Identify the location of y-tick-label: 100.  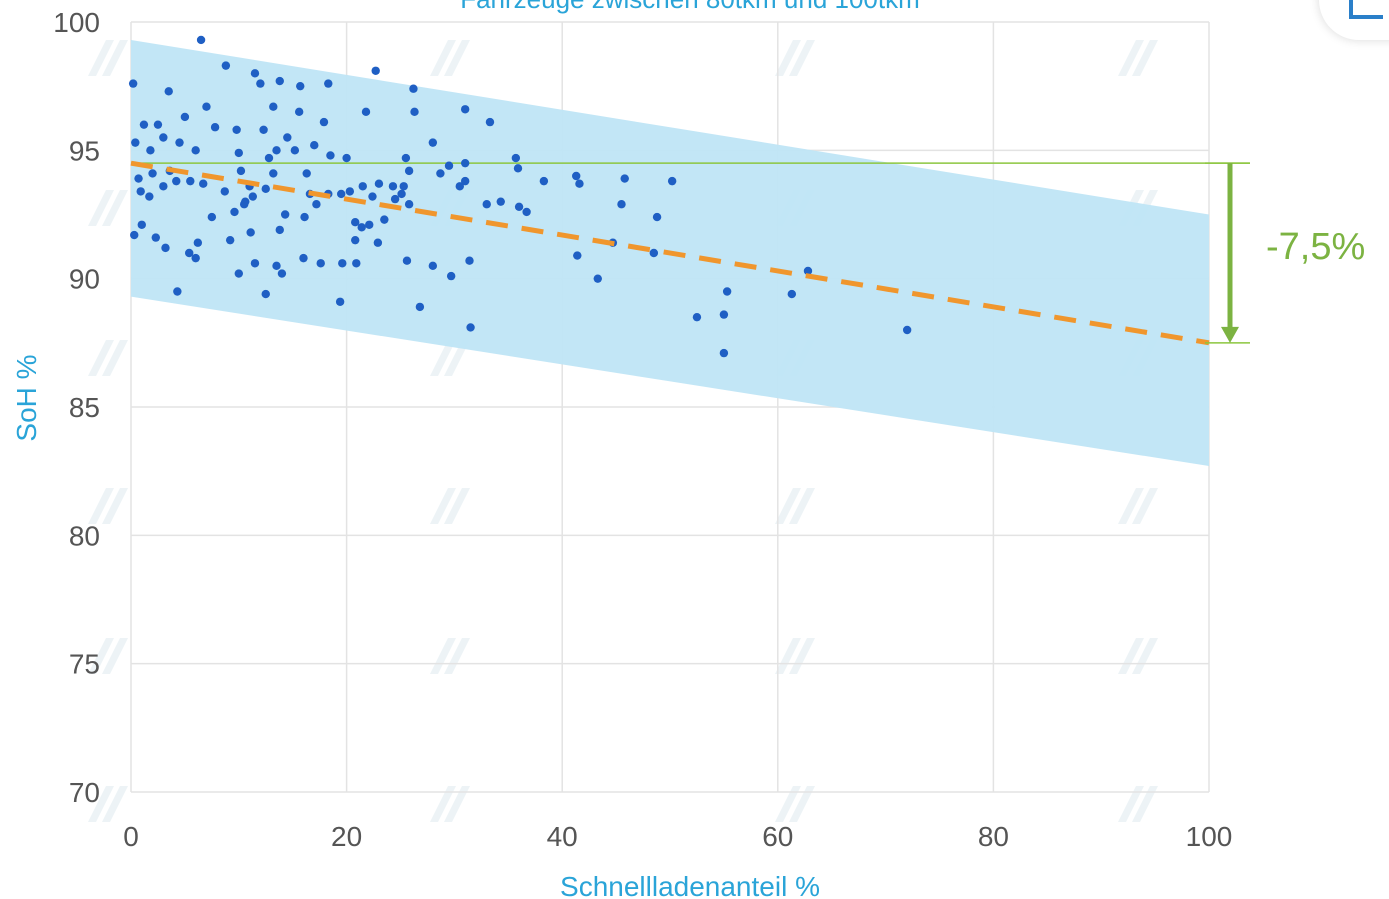
(76, 22).